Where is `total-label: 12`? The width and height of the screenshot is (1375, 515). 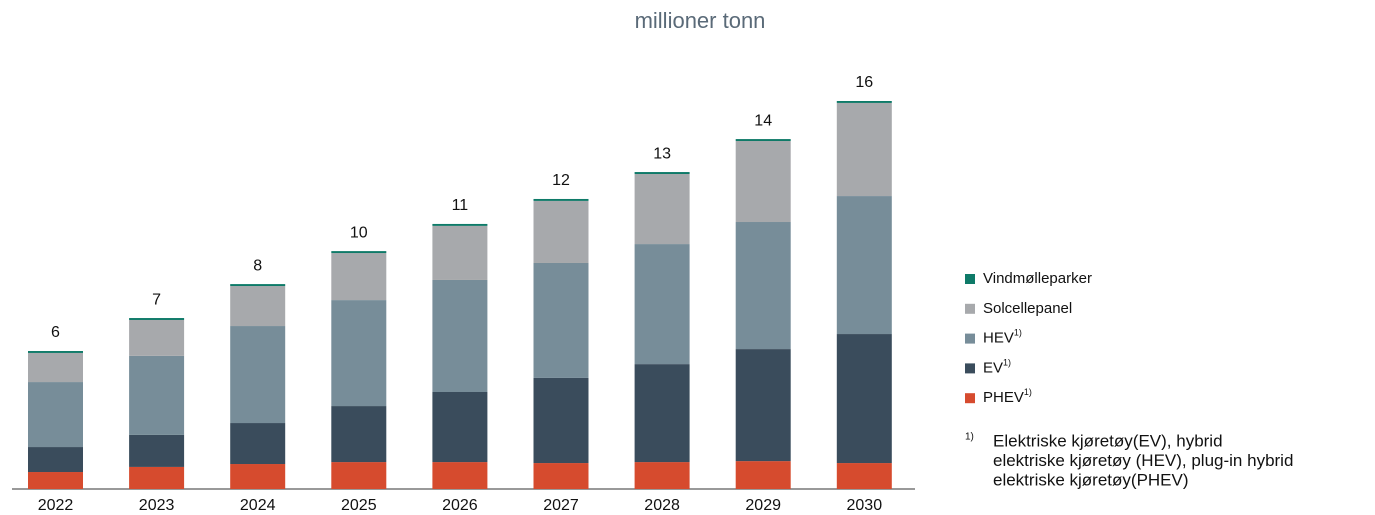
total-label: 12 is located at coordinates (561, 180).